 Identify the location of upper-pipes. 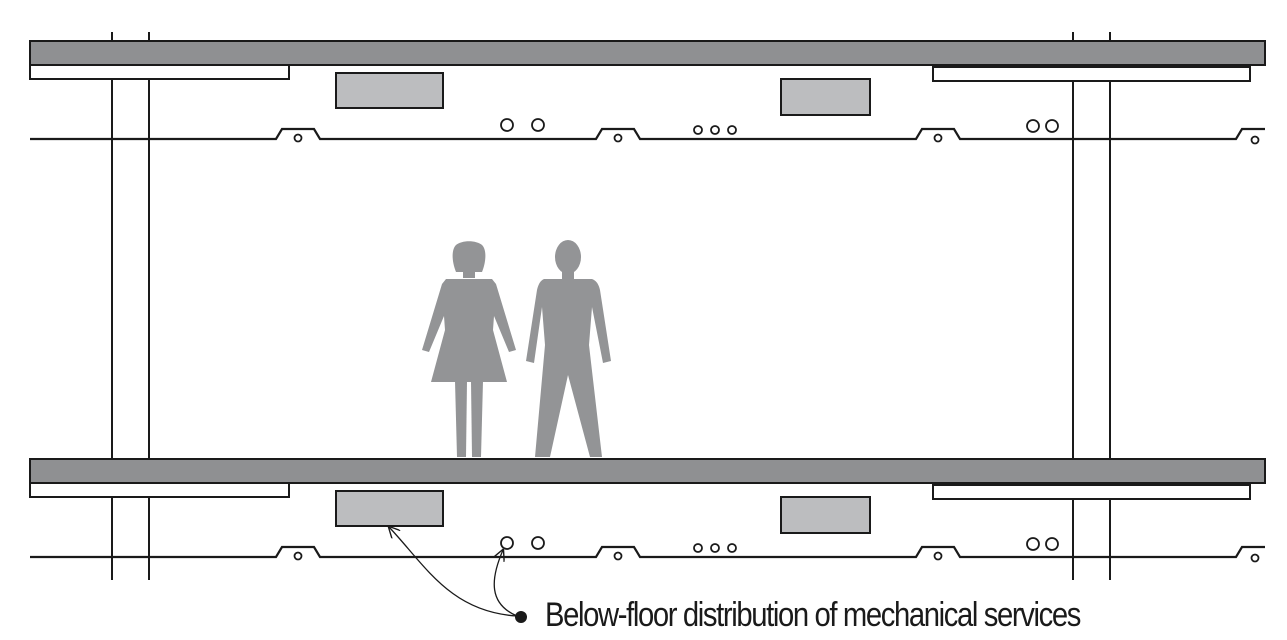
(776, 131).